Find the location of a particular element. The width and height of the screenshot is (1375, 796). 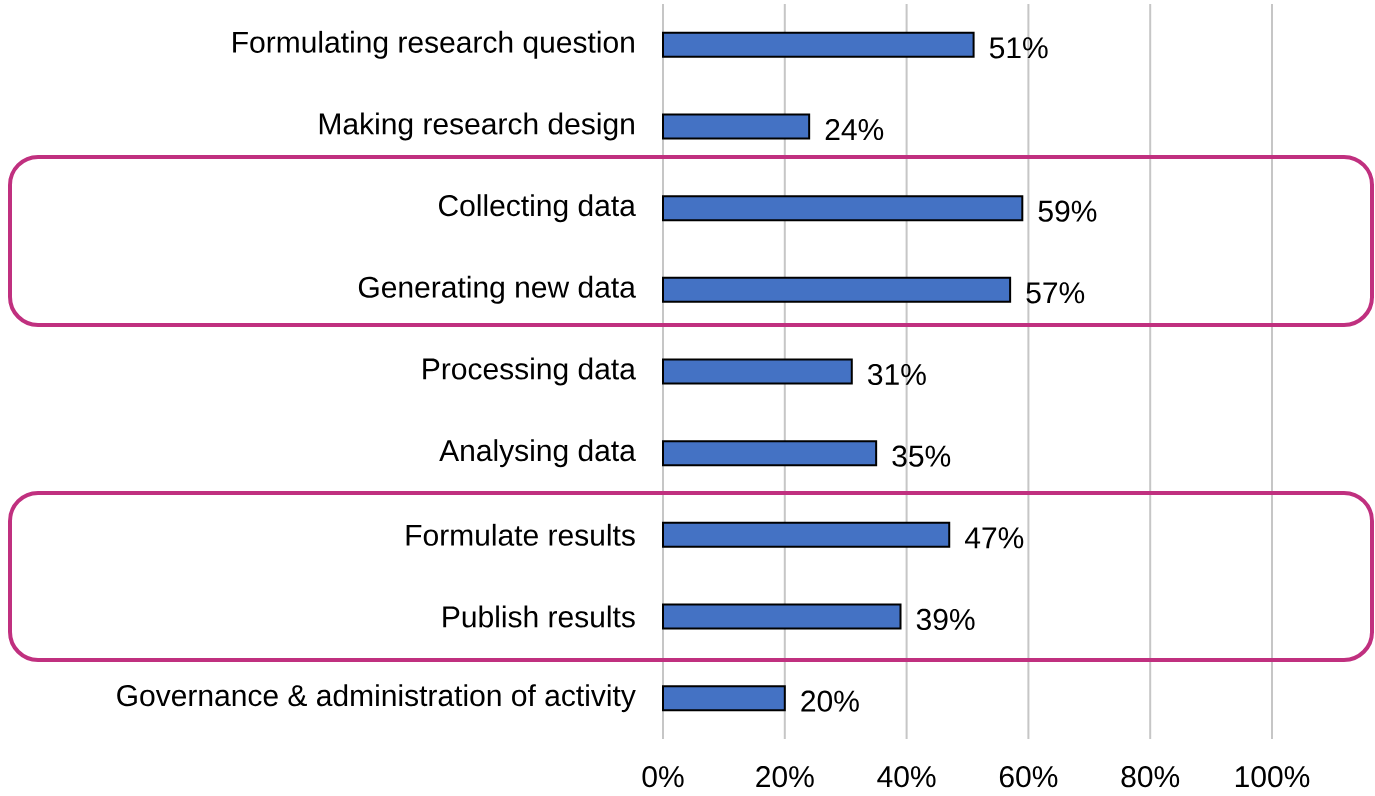

data-label: 35% is located at coordinates (921, 456).